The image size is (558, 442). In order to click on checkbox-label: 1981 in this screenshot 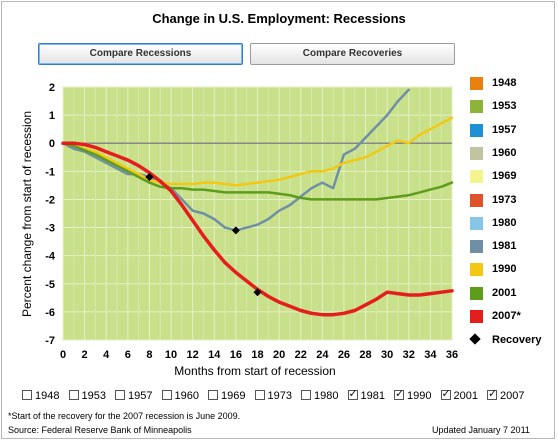, I will do `click(372, 396)`.